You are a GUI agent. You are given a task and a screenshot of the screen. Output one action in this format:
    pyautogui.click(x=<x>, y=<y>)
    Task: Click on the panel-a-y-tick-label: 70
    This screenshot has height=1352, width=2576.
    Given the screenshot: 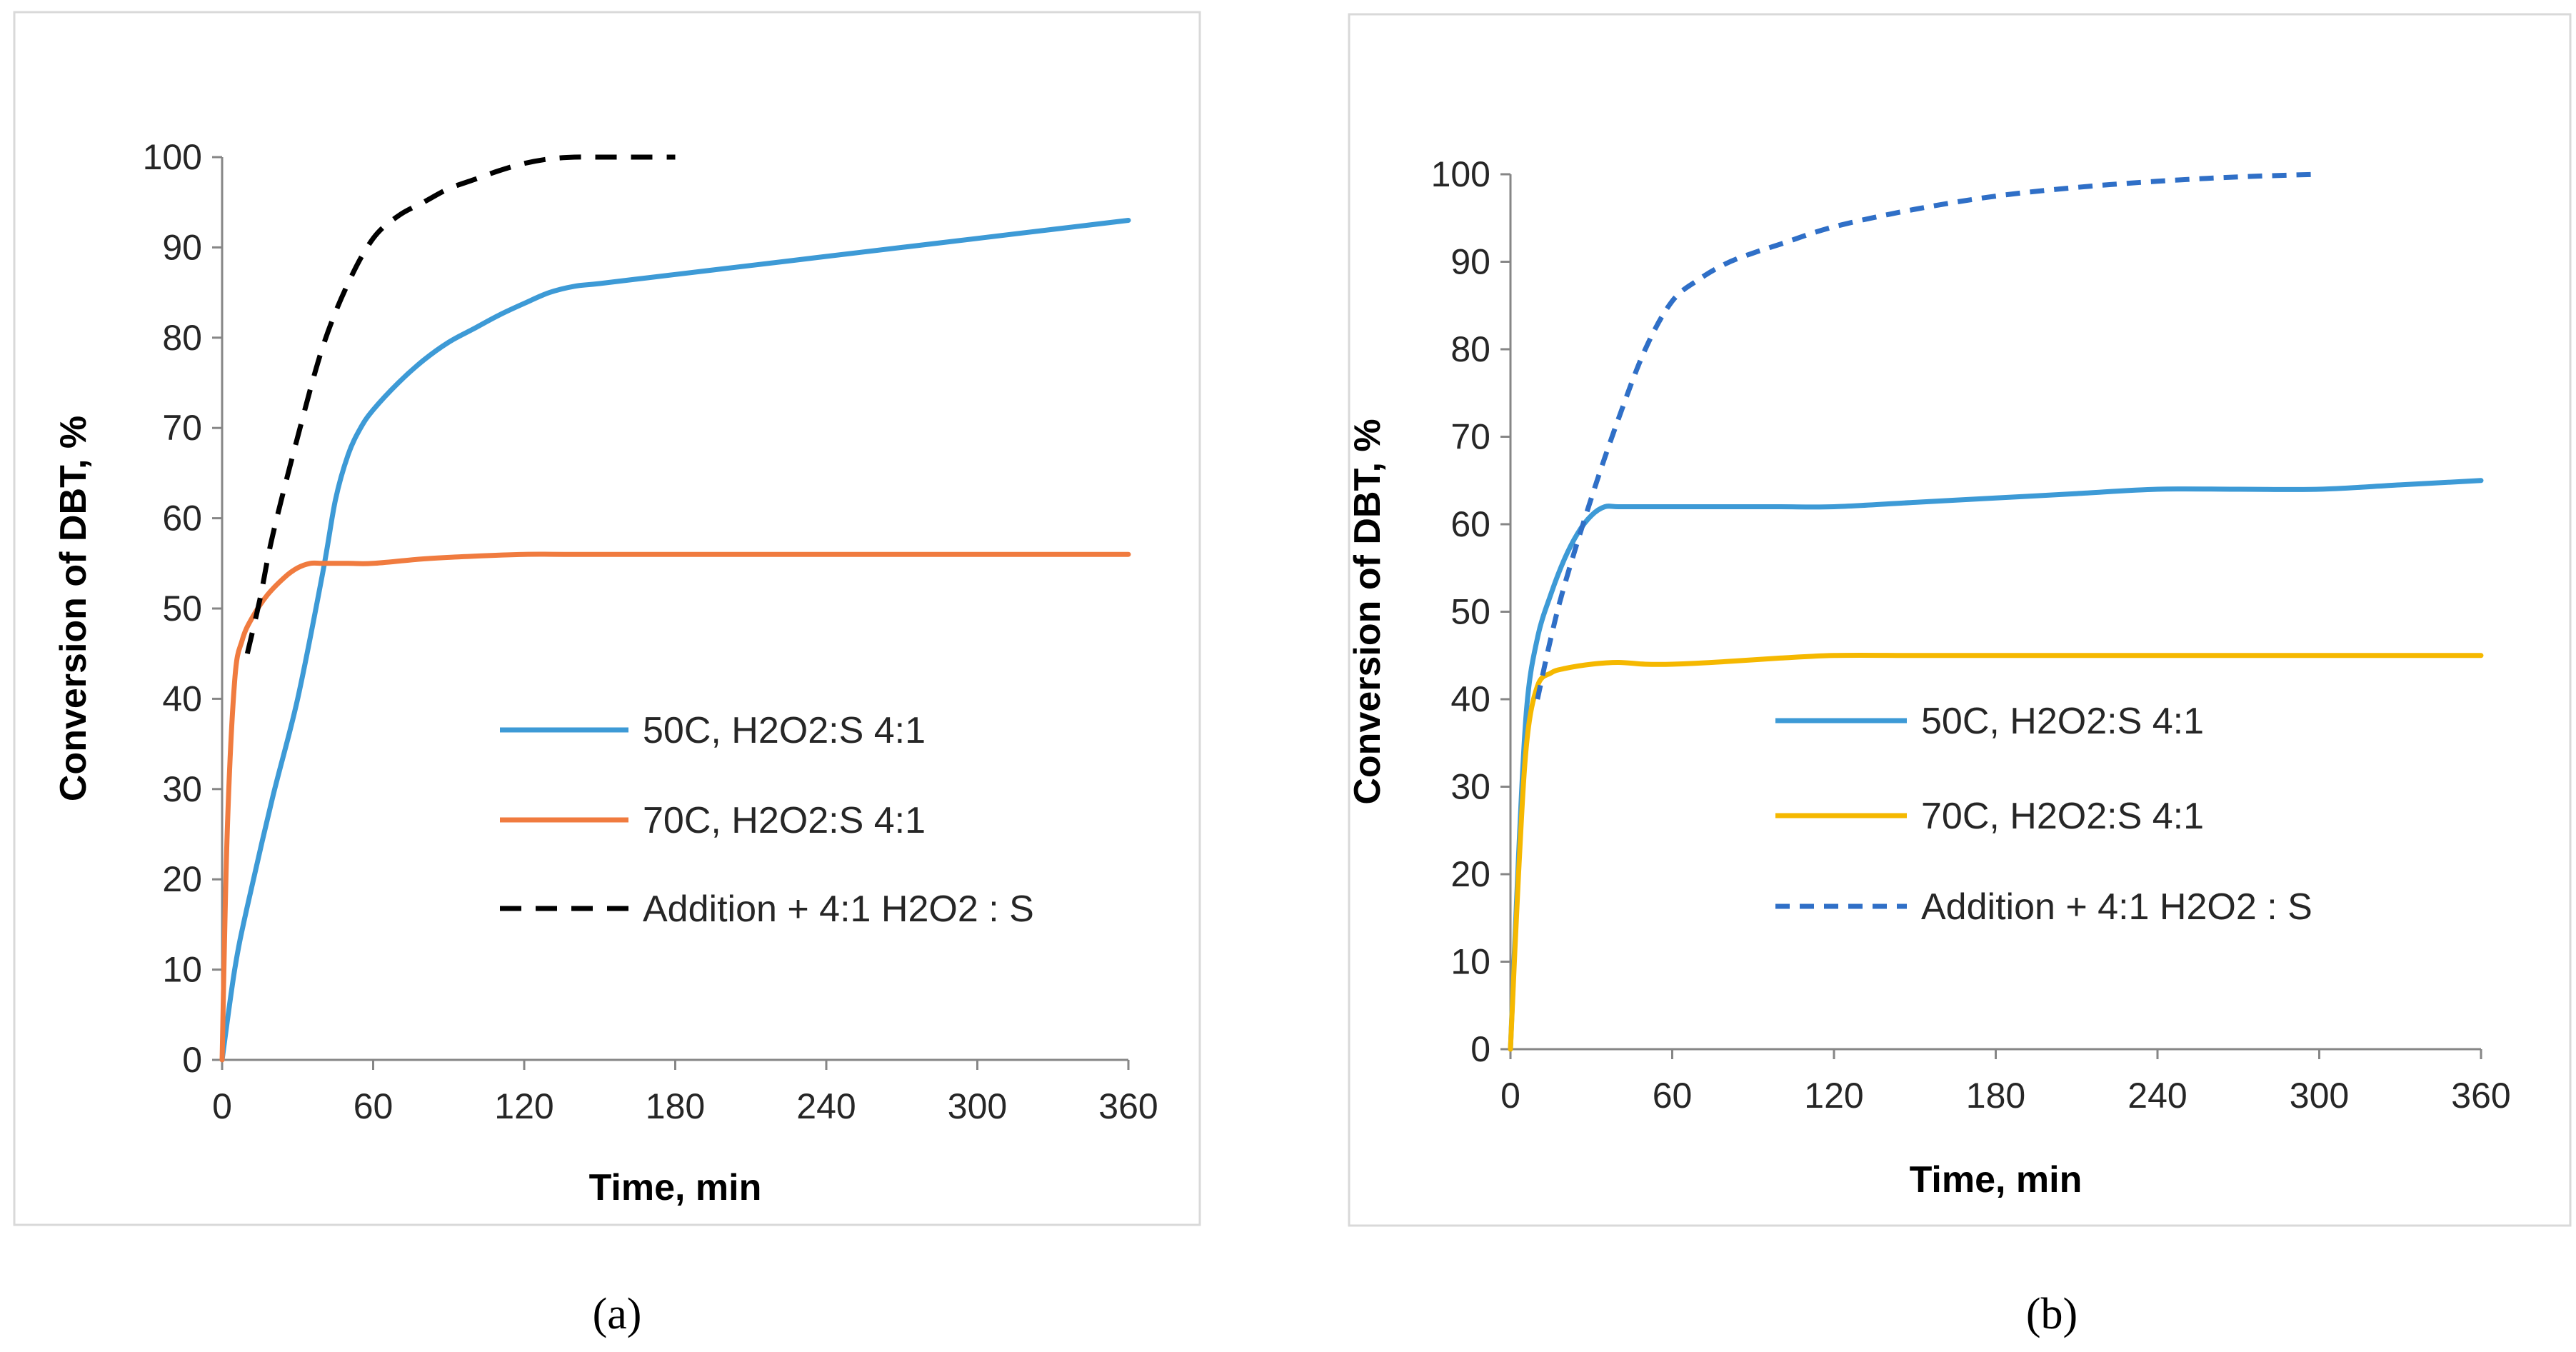 What is the action you would take?
    pyautogui.click(x=182, y=428)
    